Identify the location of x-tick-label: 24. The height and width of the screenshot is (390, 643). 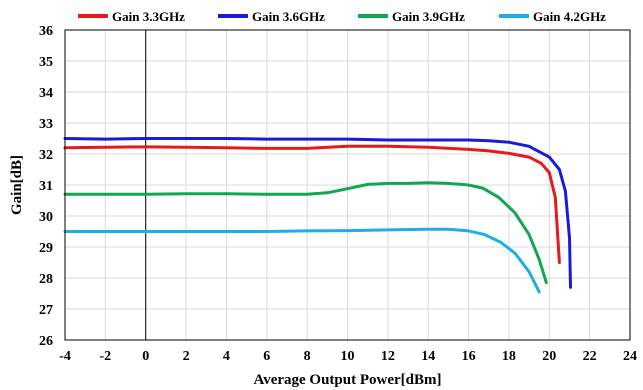
(630, 356).